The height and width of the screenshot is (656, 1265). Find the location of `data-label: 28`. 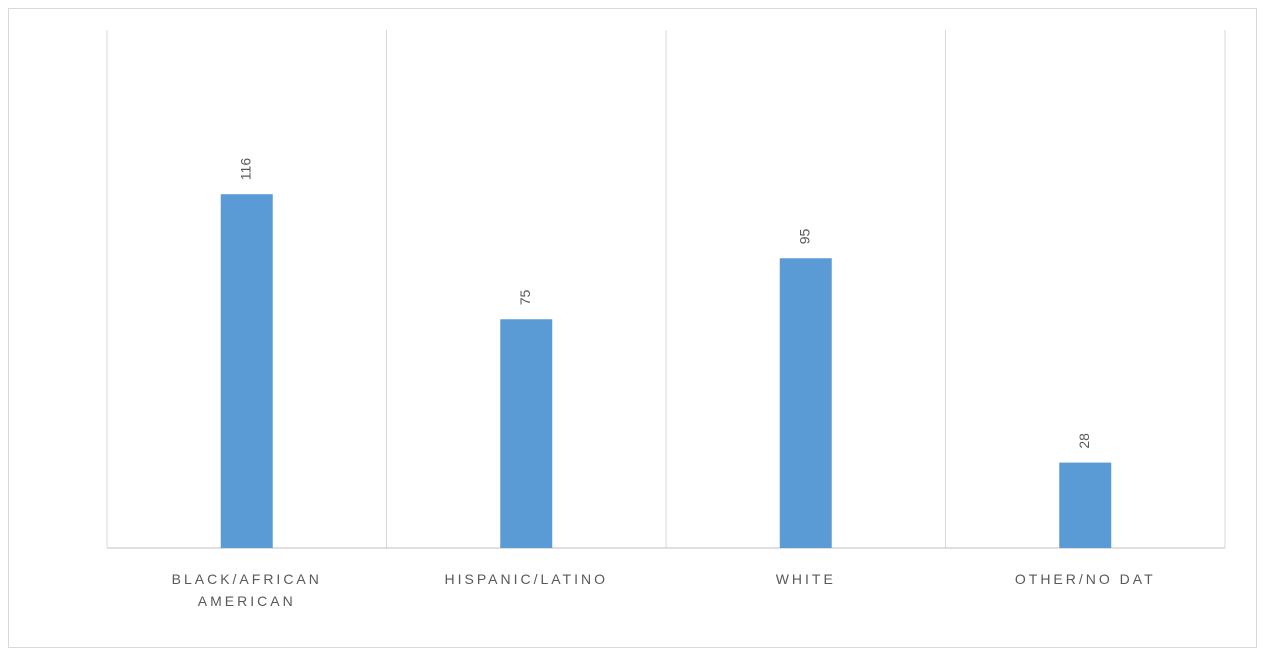

data-label: 28 is located at coordinates (1084, 441).